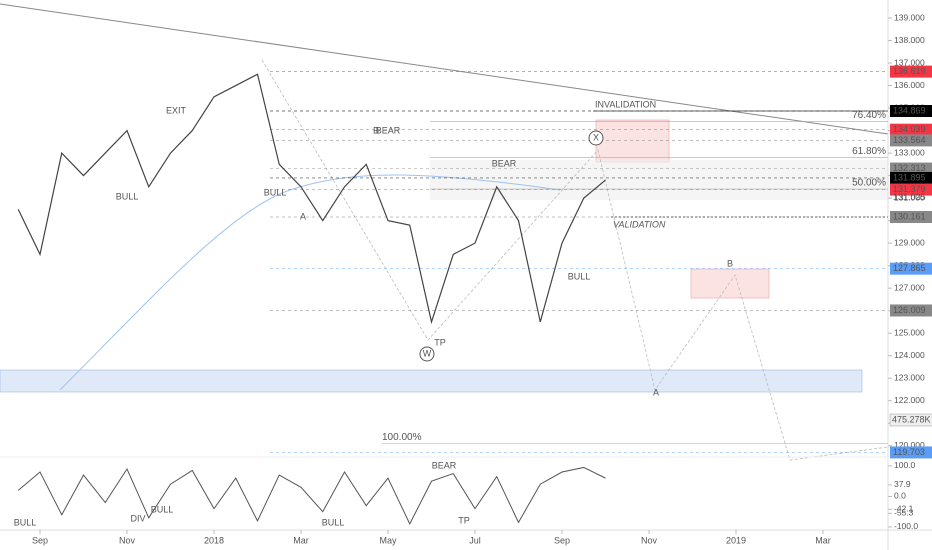  Describe the element at coordinates (464, 520) in the screenshot. I see `osc-annotation: TP` at that location.